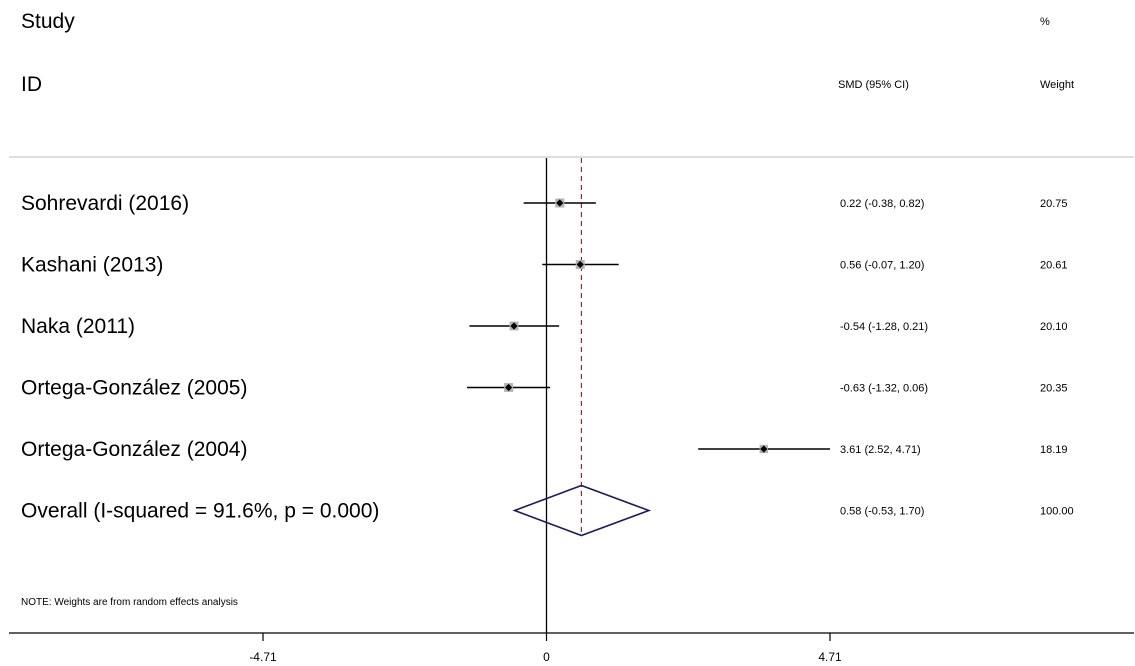 This screenshot has width=1135, height=666. I want to click on x-tick-label: -4.71, so click(263, 657).